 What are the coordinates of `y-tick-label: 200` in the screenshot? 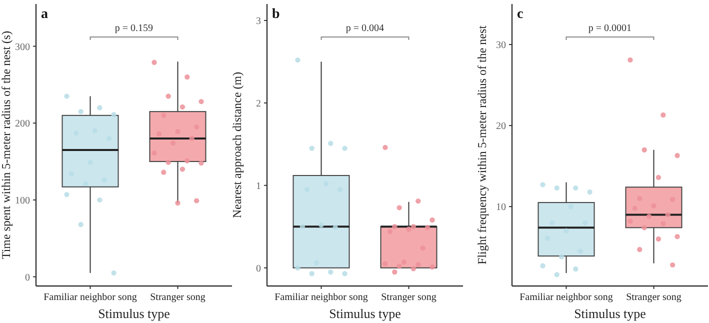 It's located at (22, 124).